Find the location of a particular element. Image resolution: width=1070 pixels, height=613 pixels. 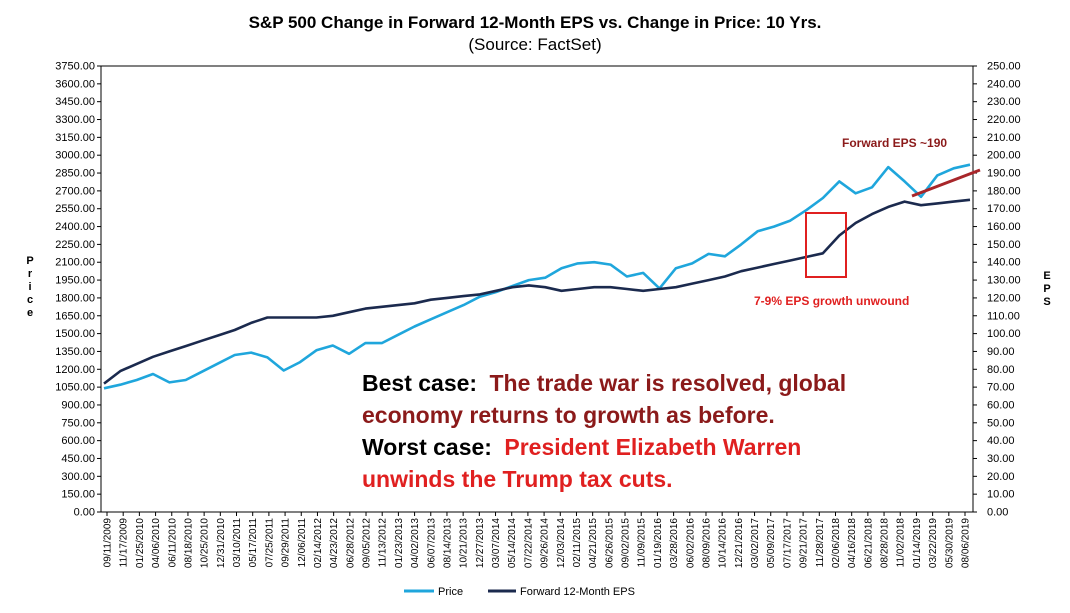

y-tick-left-label: 3150.00 is located at coordinates (75, 138).